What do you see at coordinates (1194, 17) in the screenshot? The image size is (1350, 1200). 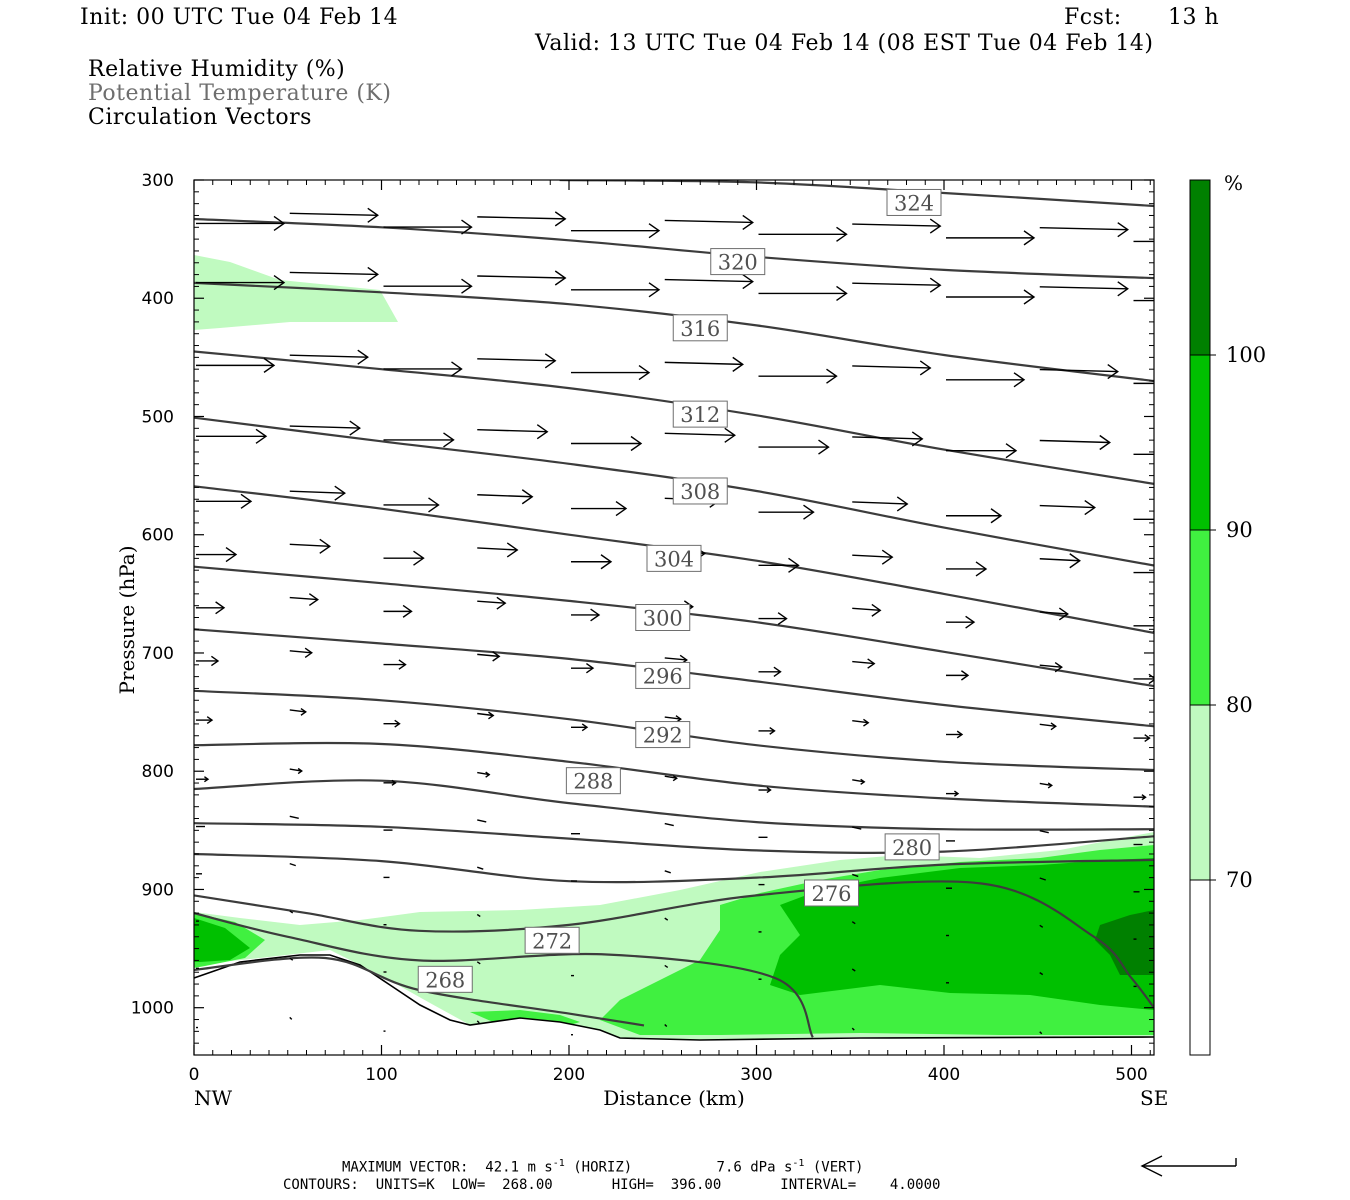 I see `forecast-hour: 13 h` at bounding box center [1194, 17].